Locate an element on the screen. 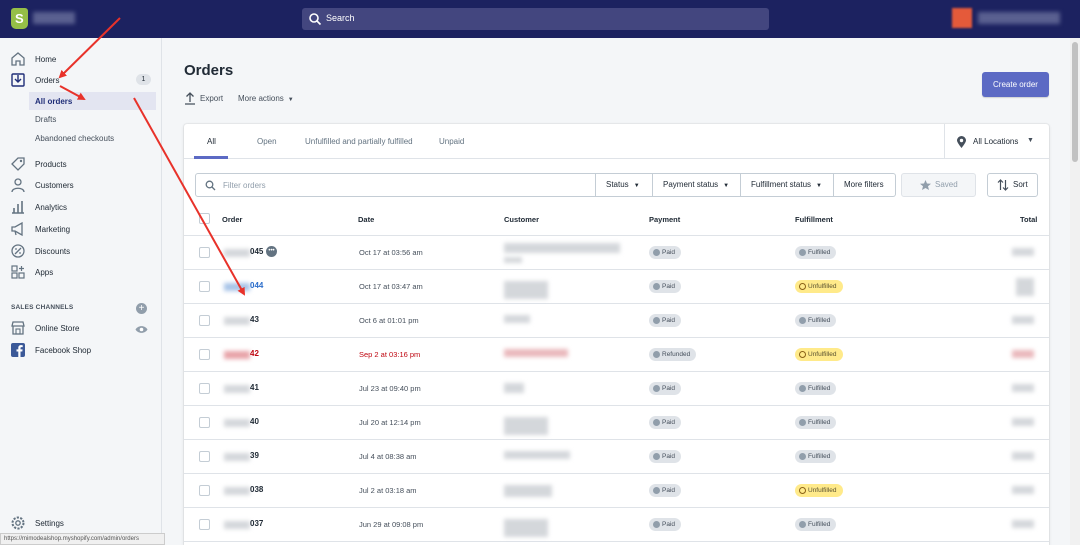  eye-icon is located at coordinates (141, 329).